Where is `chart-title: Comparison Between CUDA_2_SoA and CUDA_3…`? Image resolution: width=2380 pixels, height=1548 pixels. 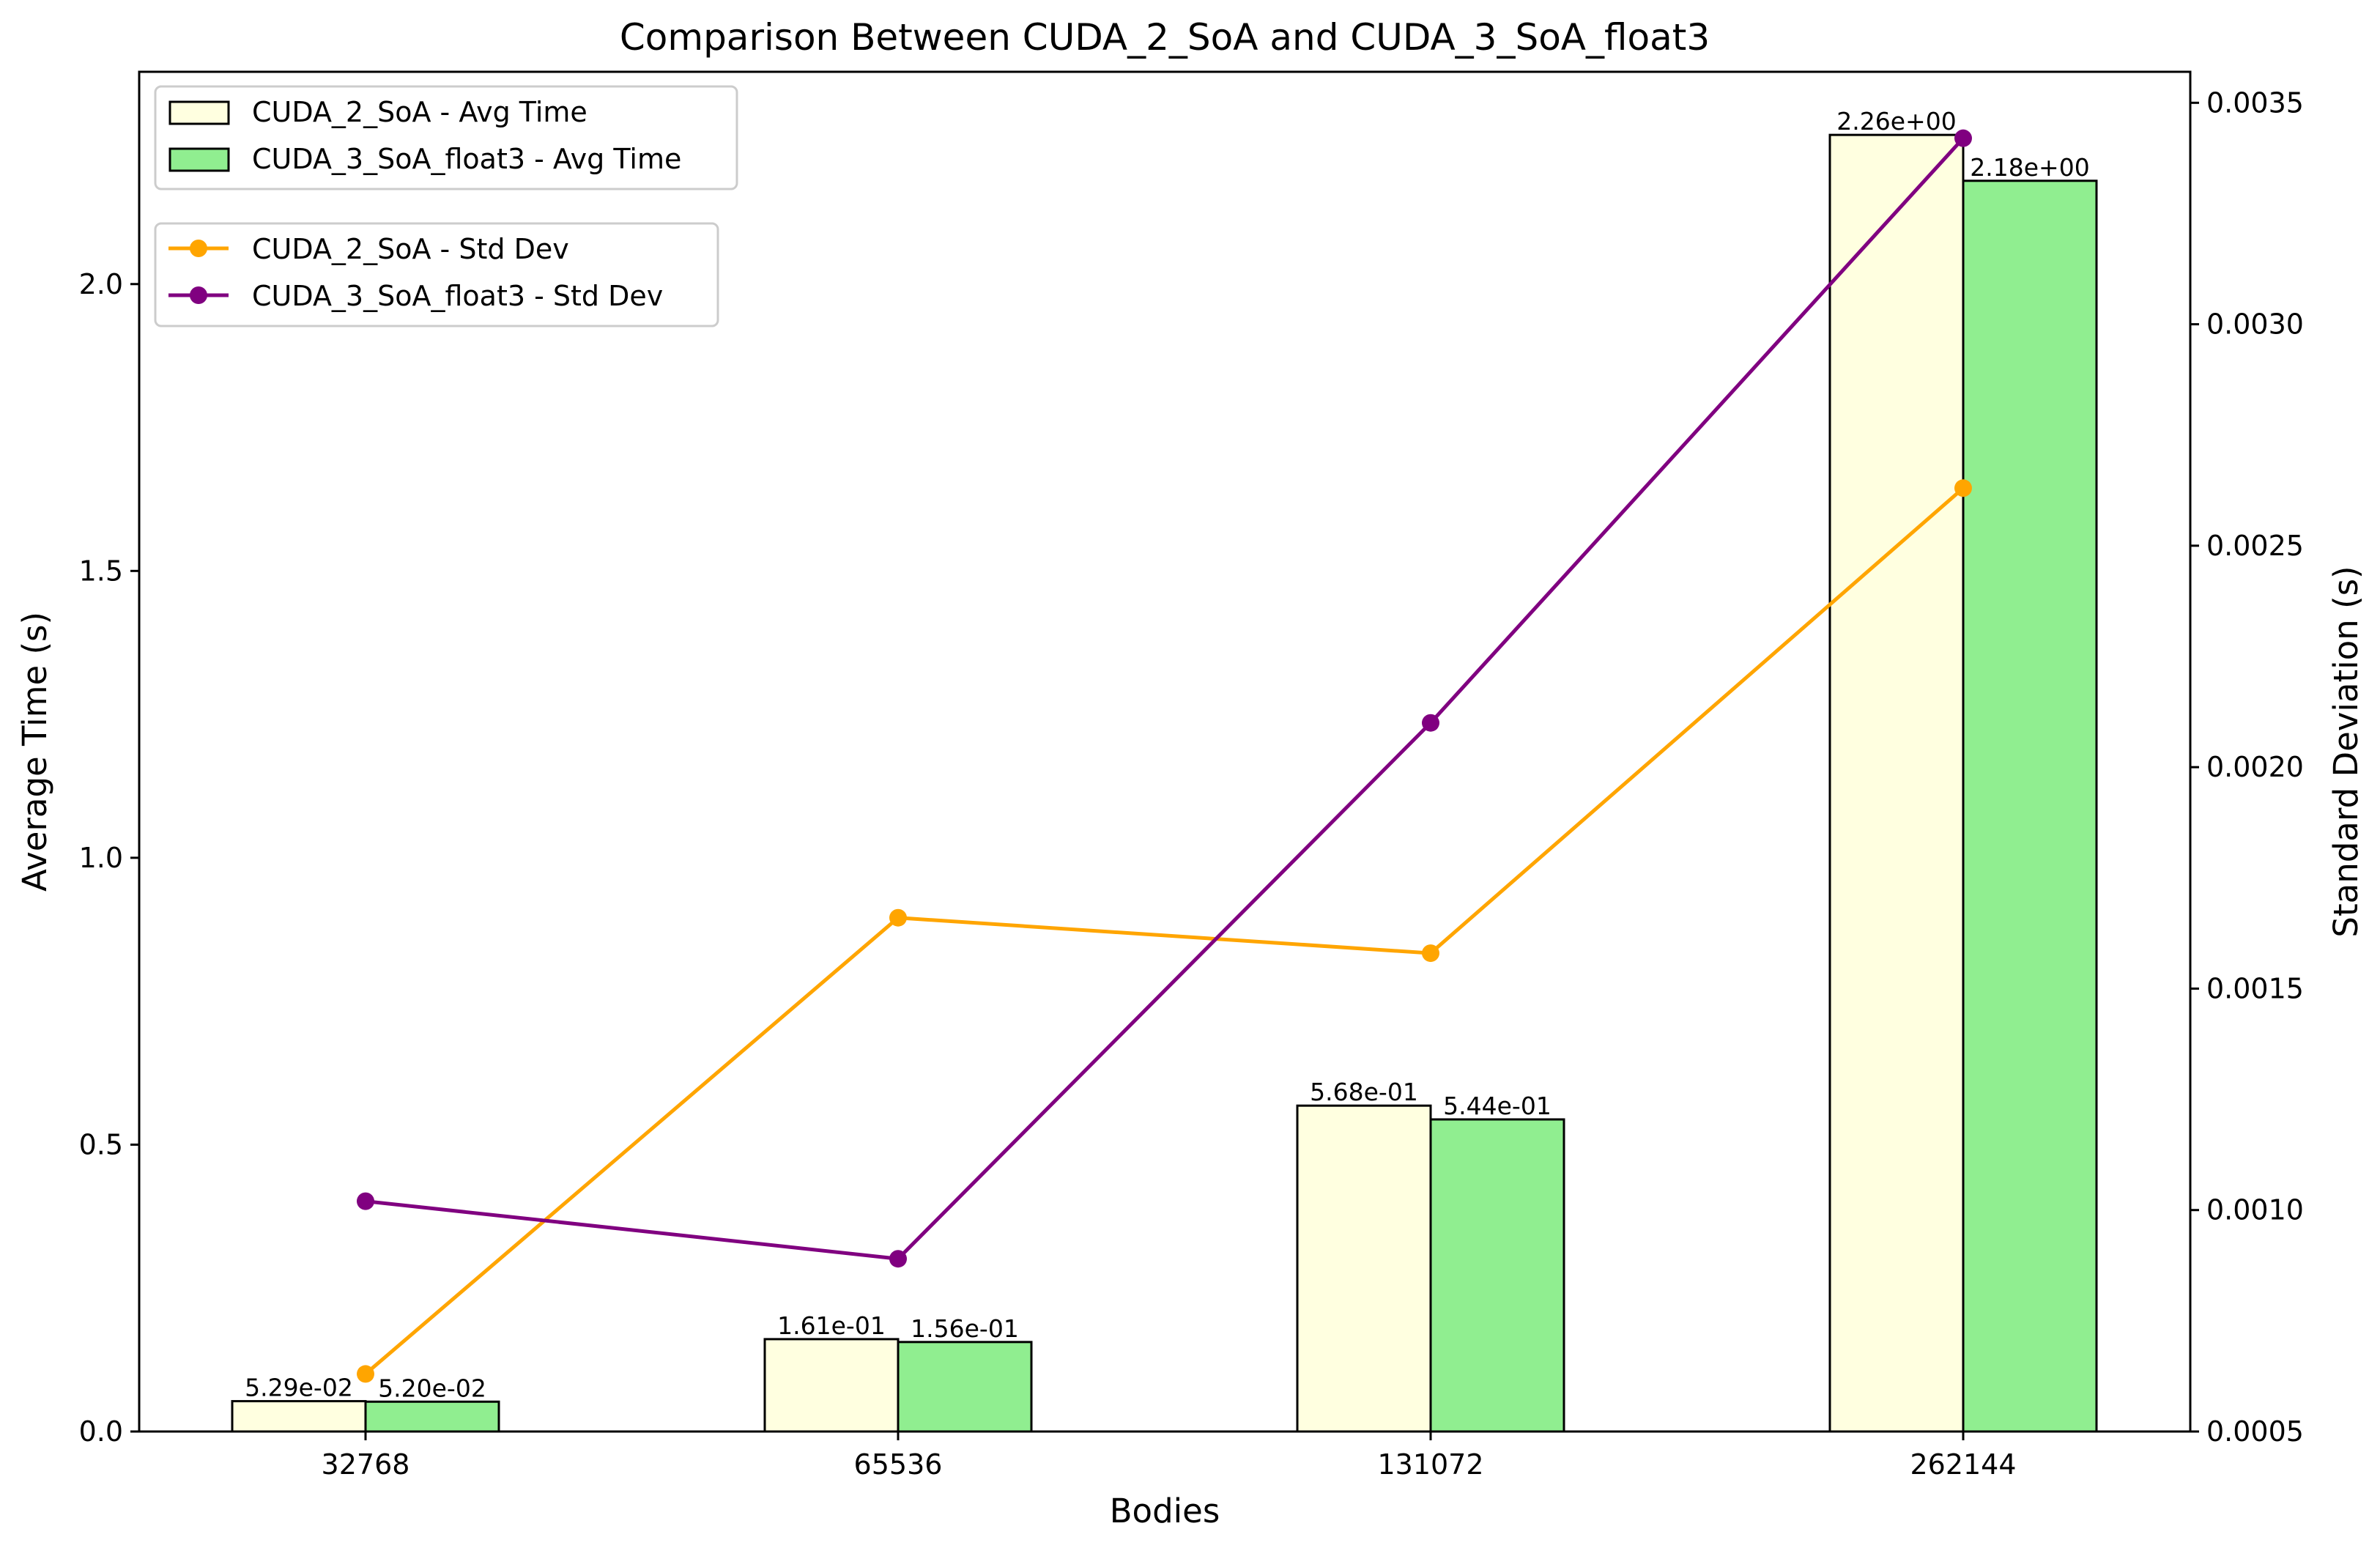 chart-title: Comparison Between CUDA_2_SoA and CUDA_3… is located at coordinates (1165, 37).